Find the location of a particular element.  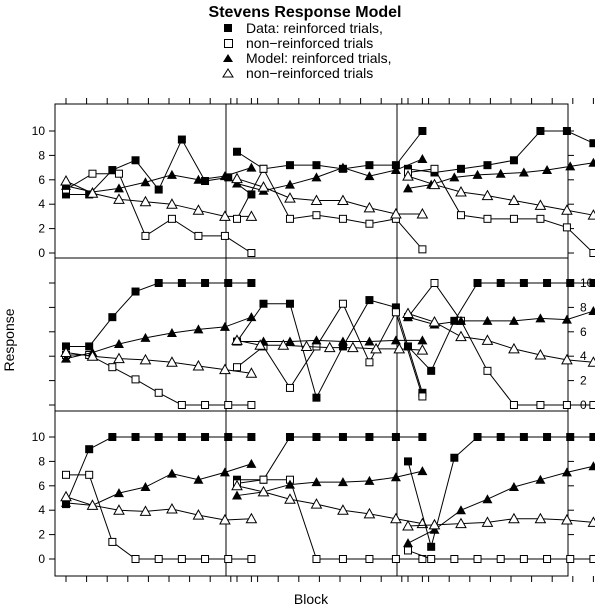

data-reinforced-line is located at coordinates (329, 150).